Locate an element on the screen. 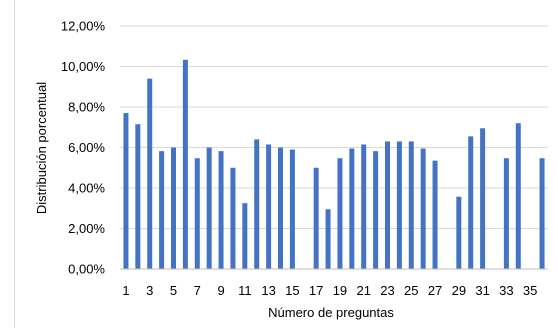  x-tick-labels: 1 3 5 7 9 11 13 15 17 19 21 23 25 27 29 31 33 35 is located at coordinates (329, 290).